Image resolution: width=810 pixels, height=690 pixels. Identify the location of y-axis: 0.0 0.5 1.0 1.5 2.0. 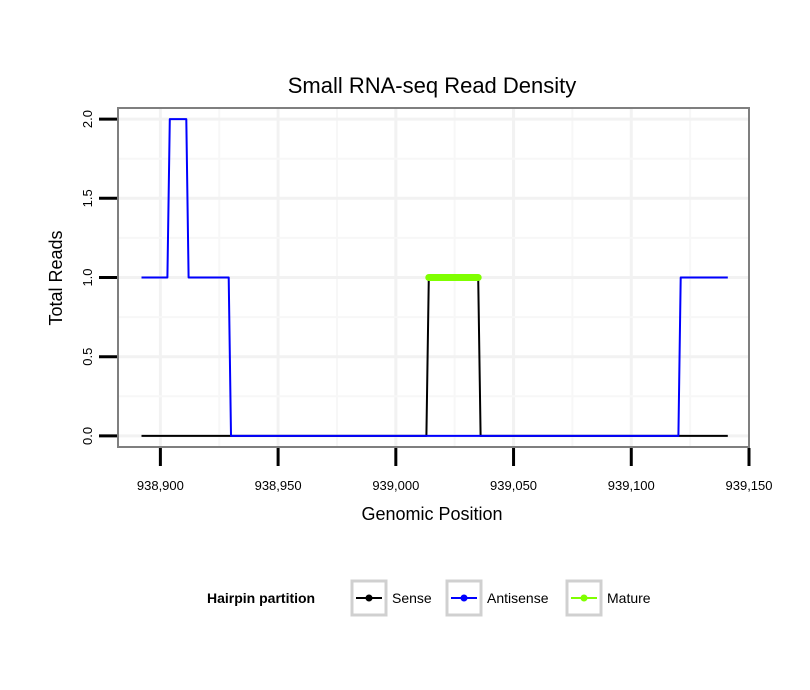
(98, 277).